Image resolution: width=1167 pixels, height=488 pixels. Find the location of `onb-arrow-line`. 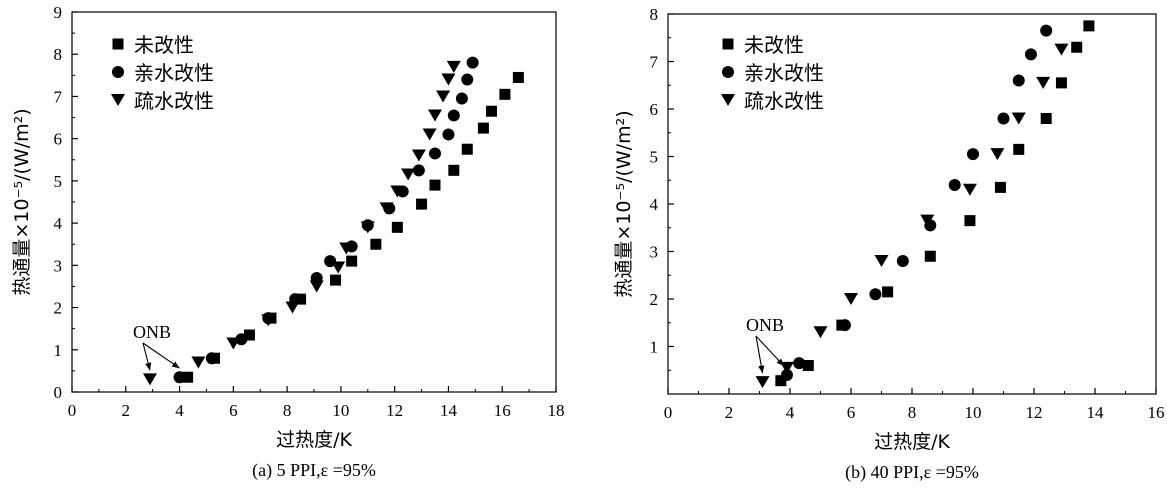

onb-arrow-line is located at coordinates (161, 355).